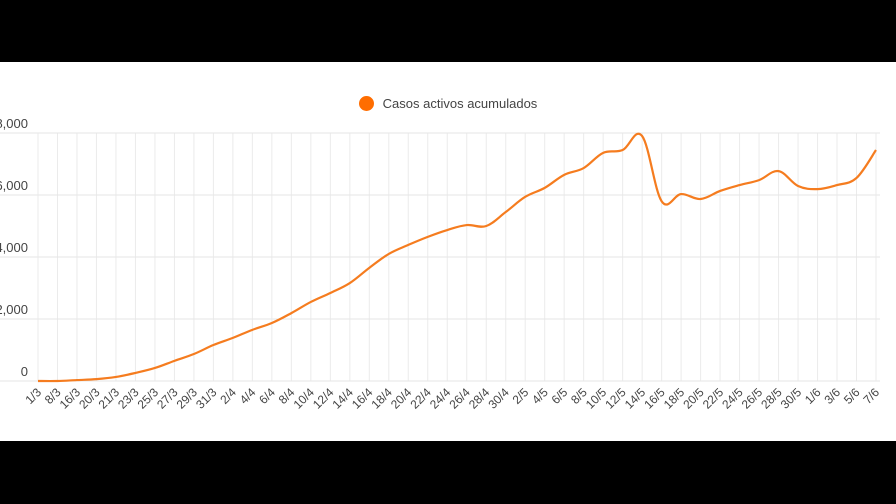 This screenshot has height=504, width=896. What do you see at coordinates (267, 396) in the screenshot?
I see `x-tick-label: 6/4` at bounding box center [267, 396].